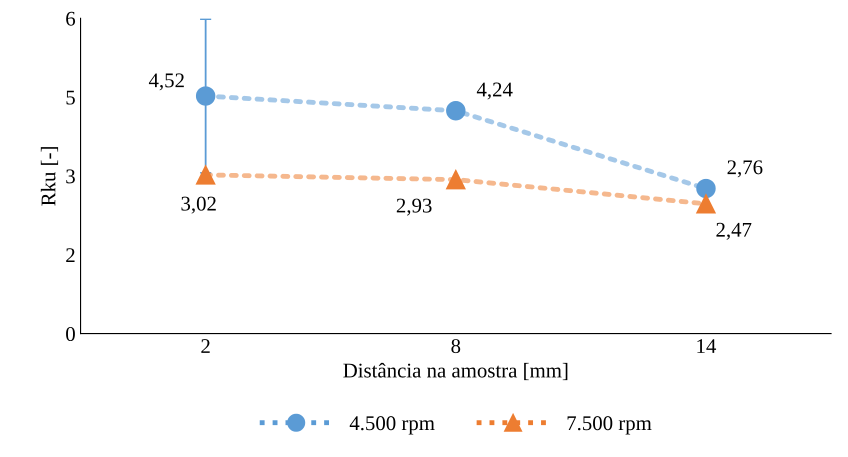 The height and width of the screenshot is (457, 848). Describe the element at coordinates (414, 207) in the screenshot. I see `data-label: 2,93` at that location.